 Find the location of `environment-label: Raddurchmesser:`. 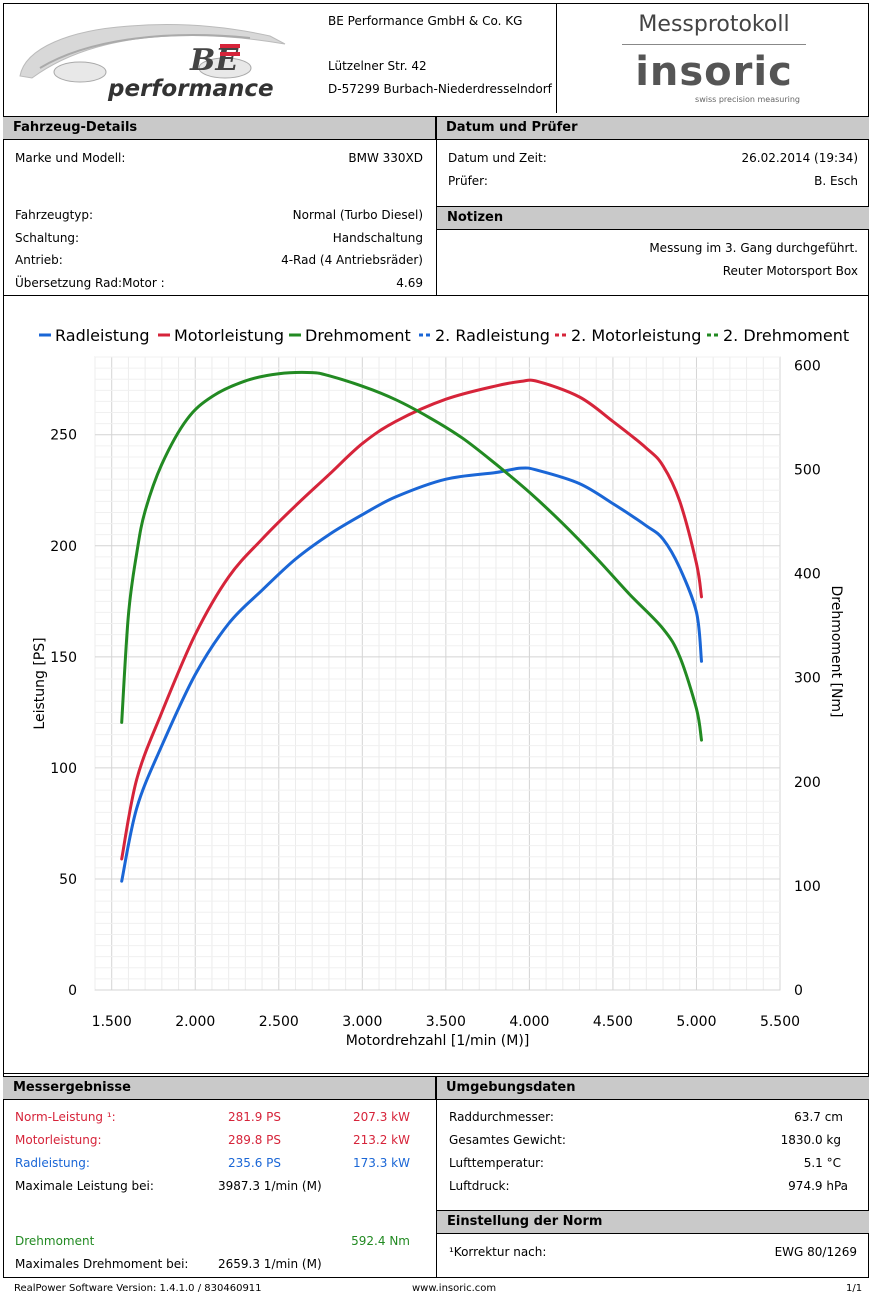

environment-label: Raddurchmesser: is located at coordinates (501, 1117).